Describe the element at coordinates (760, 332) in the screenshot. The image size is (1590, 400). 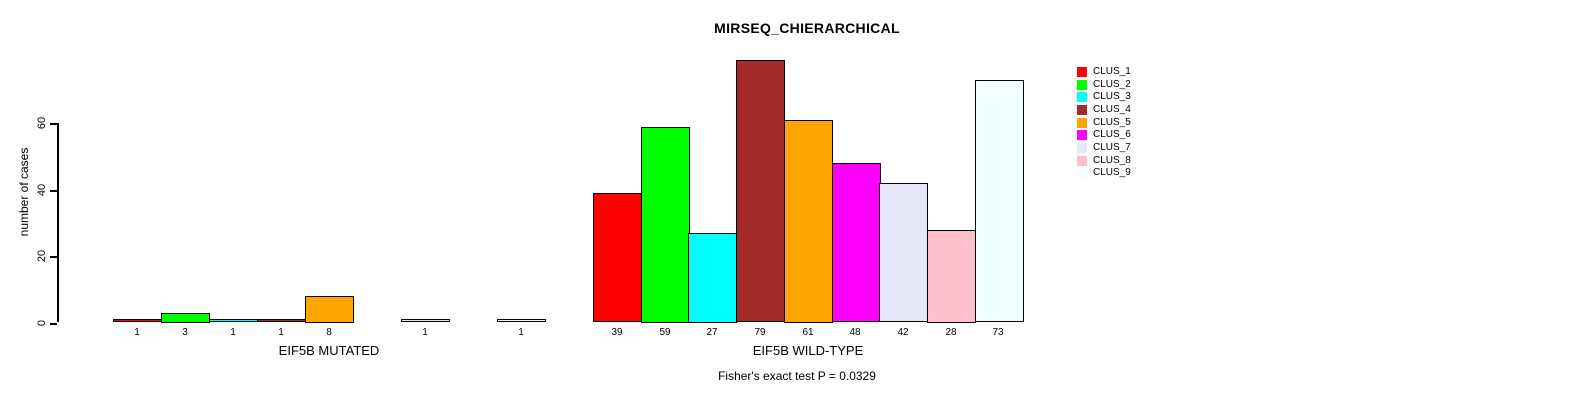
I see `bar-value-label: 79` at that location.